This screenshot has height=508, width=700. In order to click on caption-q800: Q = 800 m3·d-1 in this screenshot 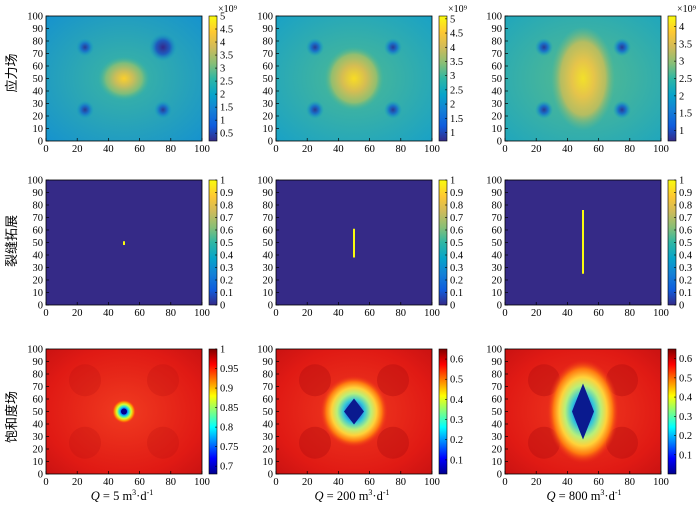, I will do `click(583, 495)`.